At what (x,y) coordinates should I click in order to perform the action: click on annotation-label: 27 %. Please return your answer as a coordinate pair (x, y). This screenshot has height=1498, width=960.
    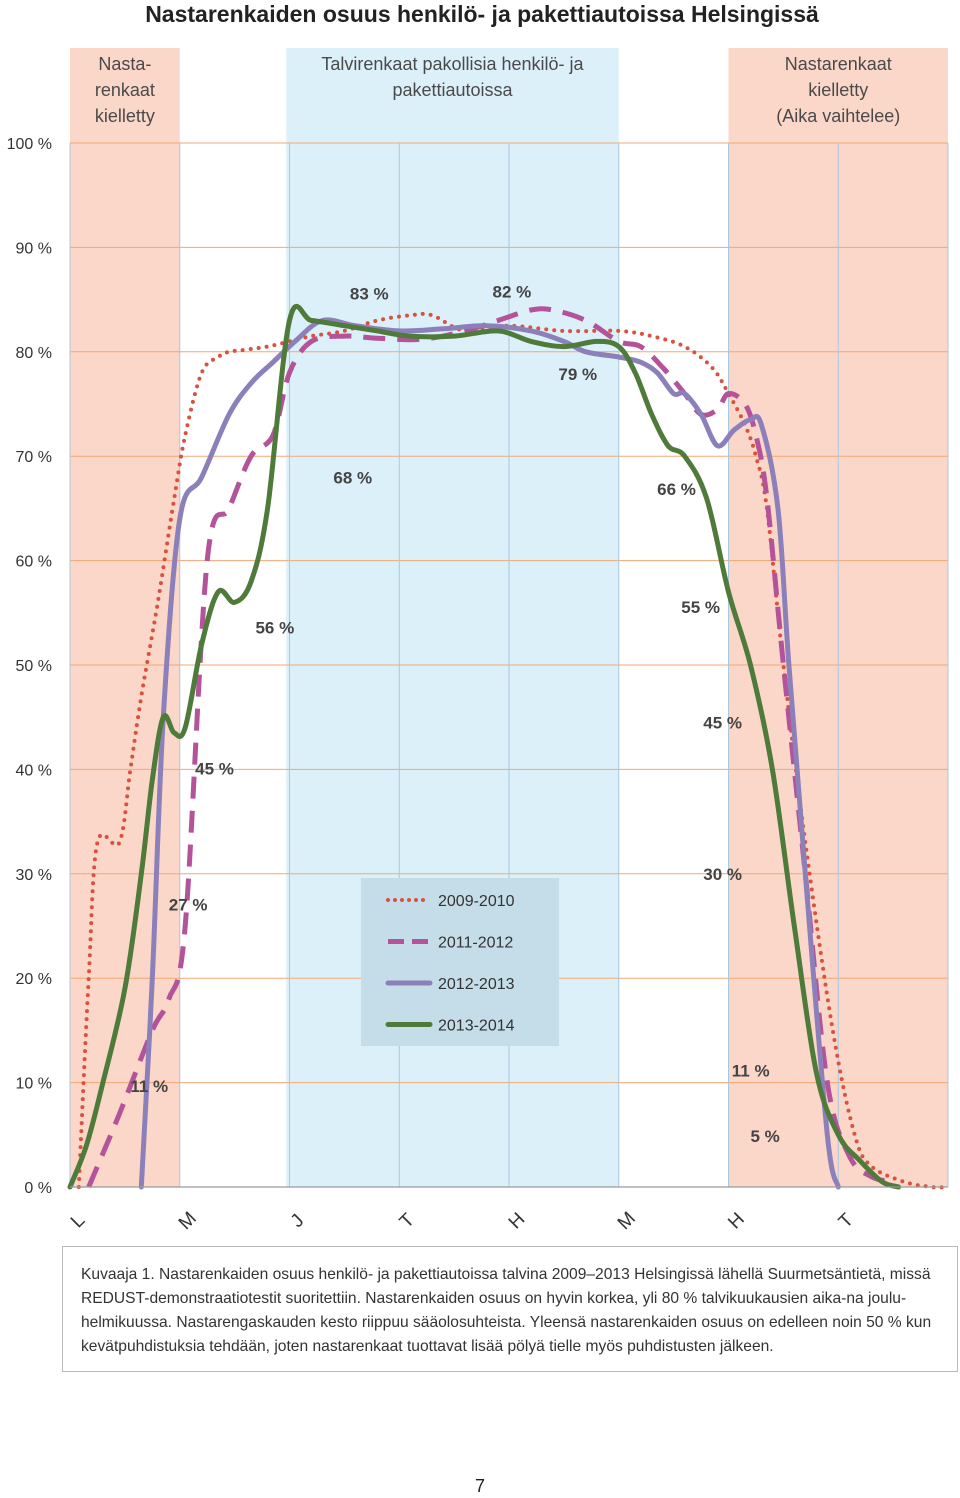
    Looking at the image, I should click on (188, 904).